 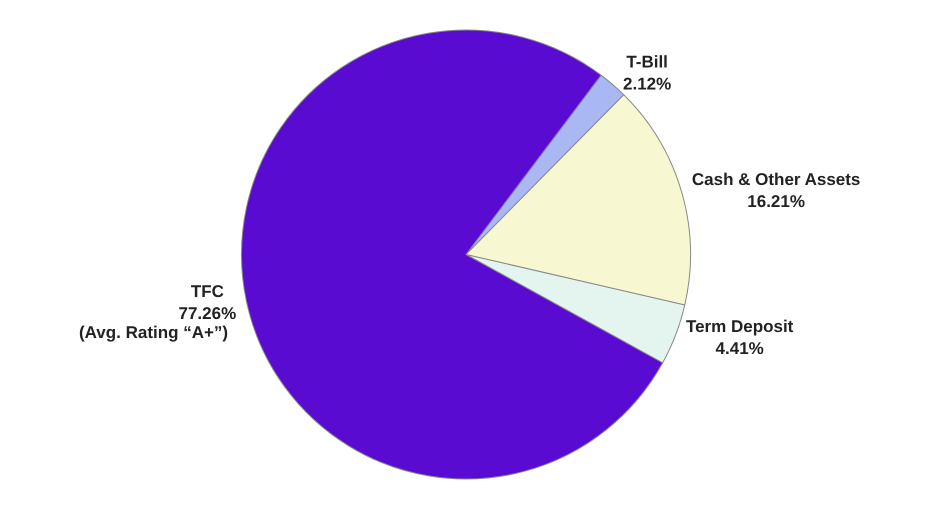 I want to click on data-label: 77.26%, so click(x=207, y=313).